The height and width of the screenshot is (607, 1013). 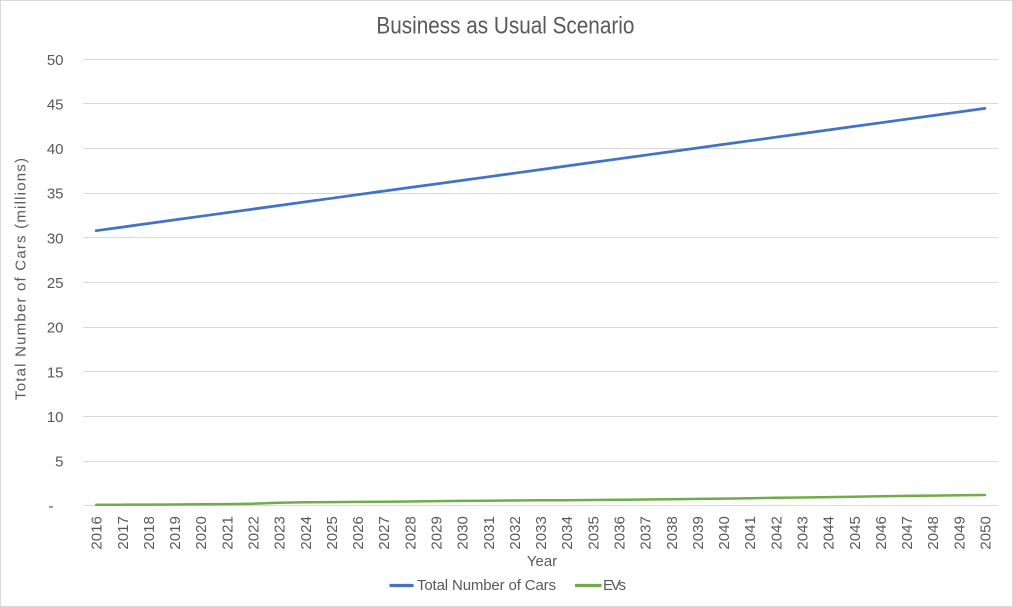 I want to click on svg-text: 2033, so click(x=541, y=532).